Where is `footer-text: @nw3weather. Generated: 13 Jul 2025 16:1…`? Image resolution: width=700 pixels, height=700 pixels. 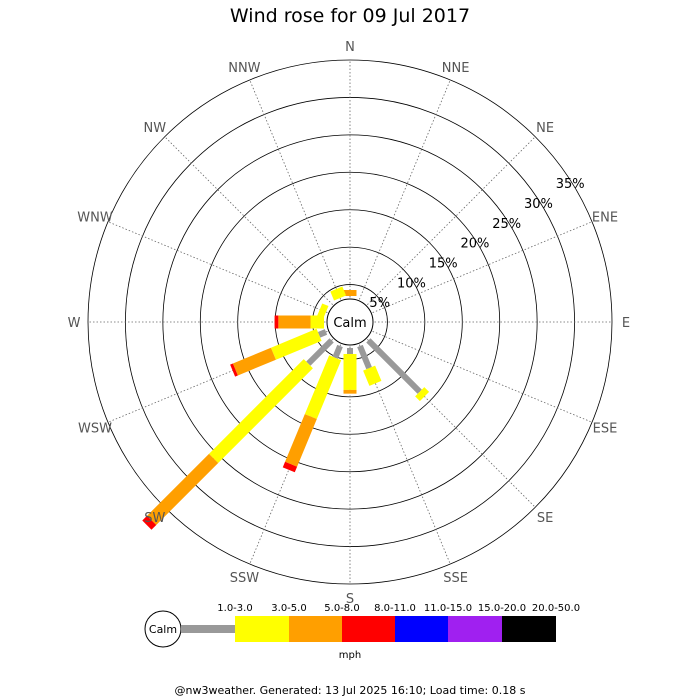 footer-text: @nw3weather. Generated: 13 Jul 2025 16:1… is located at coordinates (350, 690).